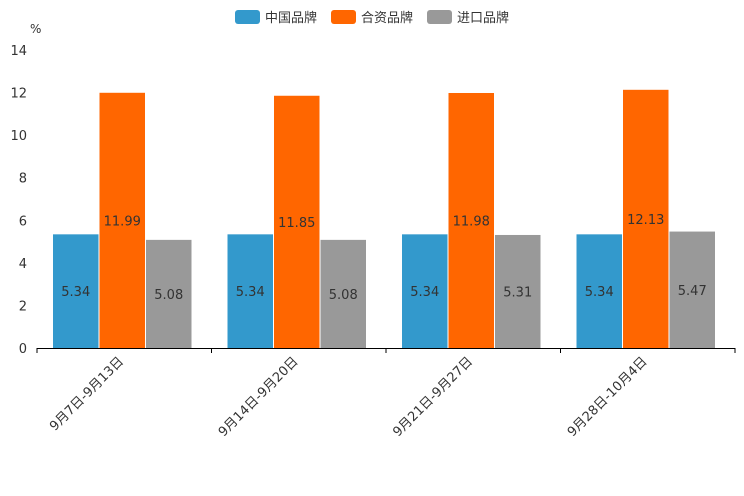 The width and height of the screenshot is (744, 496). I want to click on bar-value-label: 11.85, so click(296, 223).